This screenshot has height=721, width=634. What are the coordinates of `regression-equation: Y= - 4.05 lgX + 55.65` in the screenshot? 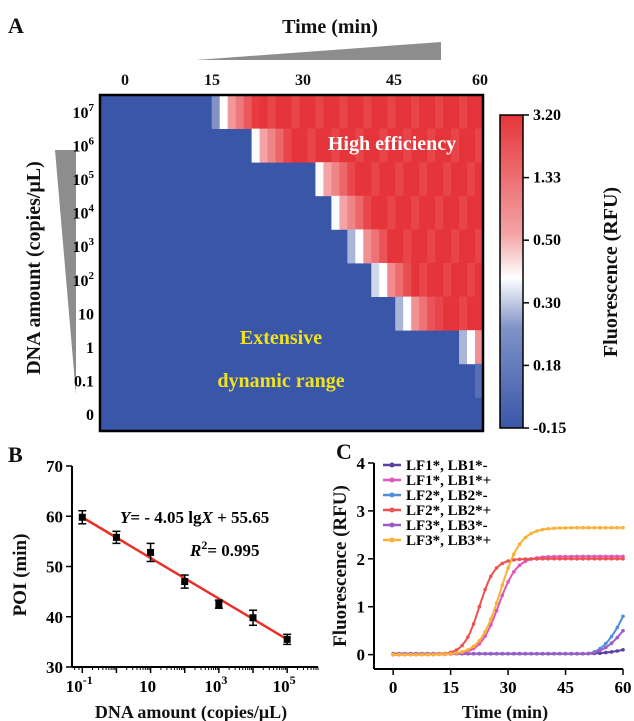 It's located at (194, 517).